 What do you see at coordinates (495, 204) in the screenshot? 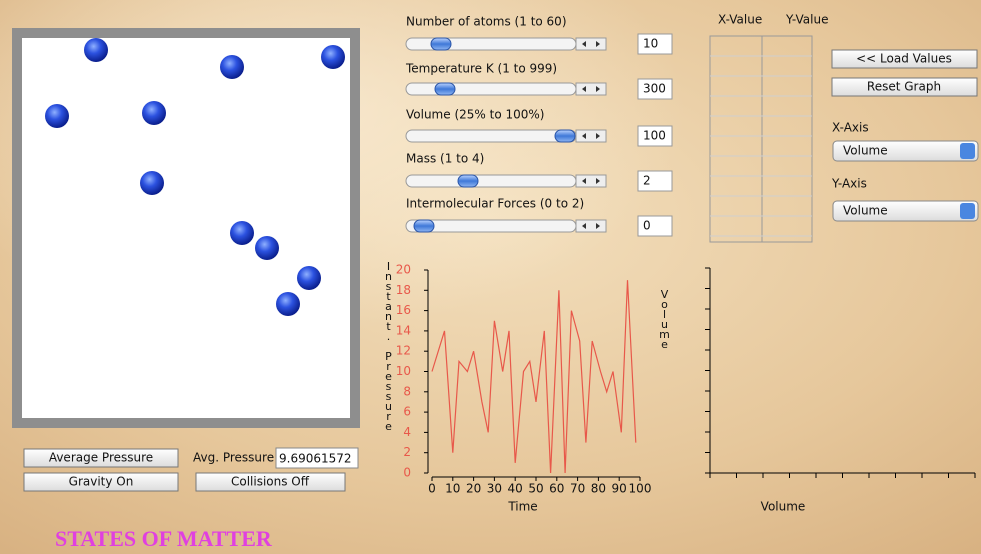
I see `slider-label: Intermolecular Forces (0 to 2)` at bounding box center [495, 204].